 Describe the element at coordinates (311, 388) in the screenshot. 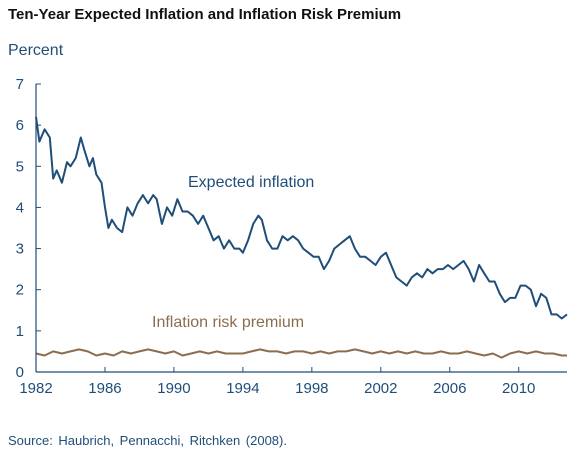

I see `x-tick-label: 1998` at that location.